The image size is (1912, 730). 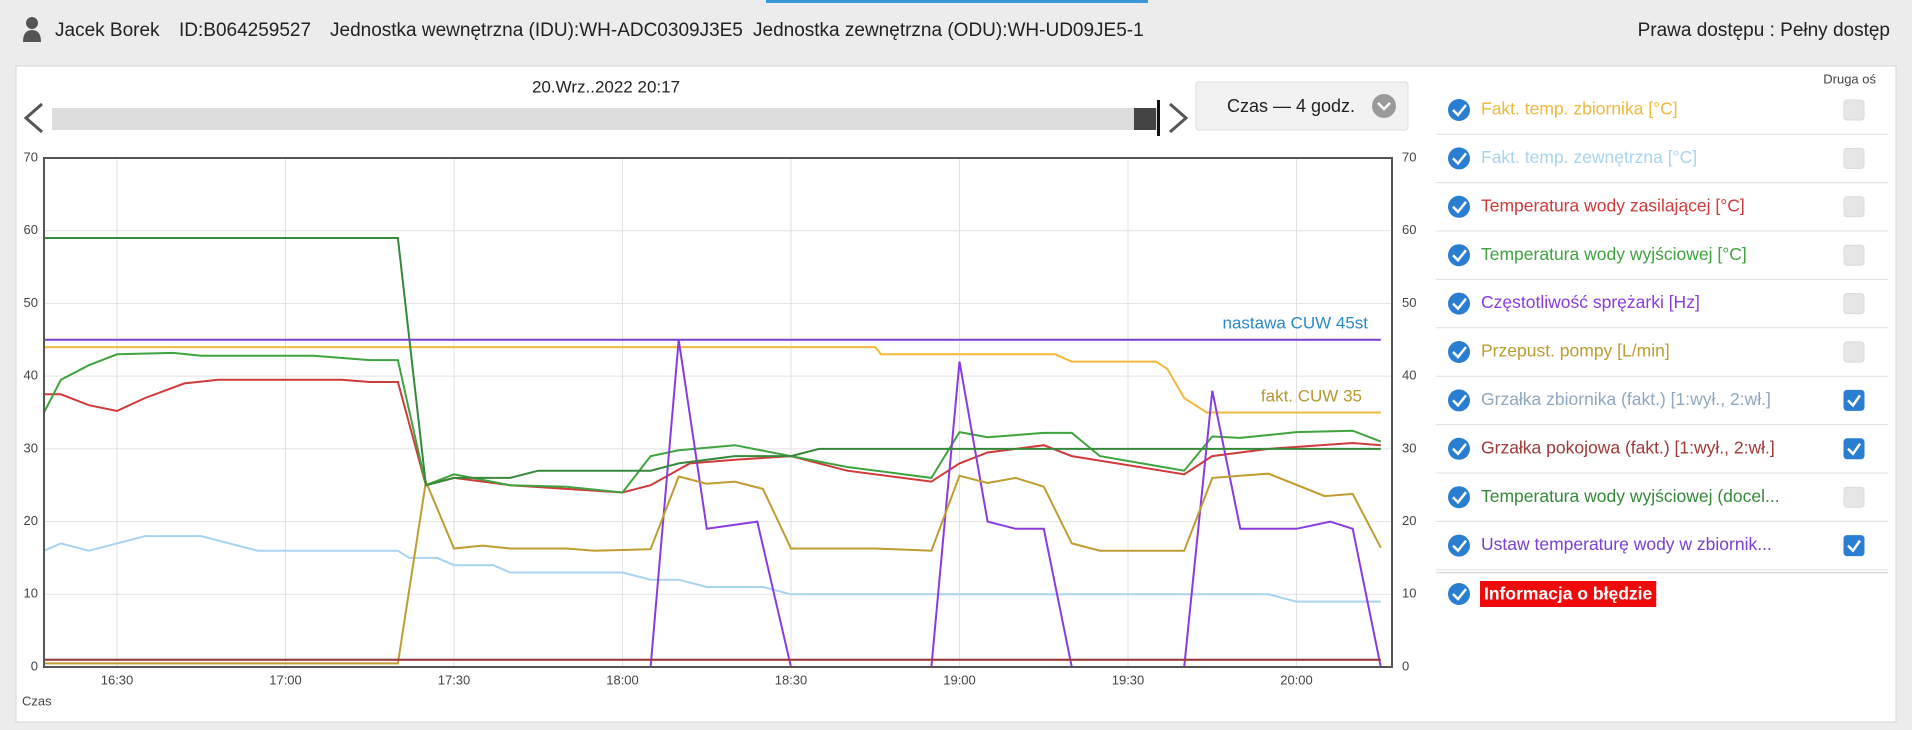 What do you see at coordinates (31, 447) in the screenshot?
I see `y-tick-label: 30` at bounding box center [31, 447].